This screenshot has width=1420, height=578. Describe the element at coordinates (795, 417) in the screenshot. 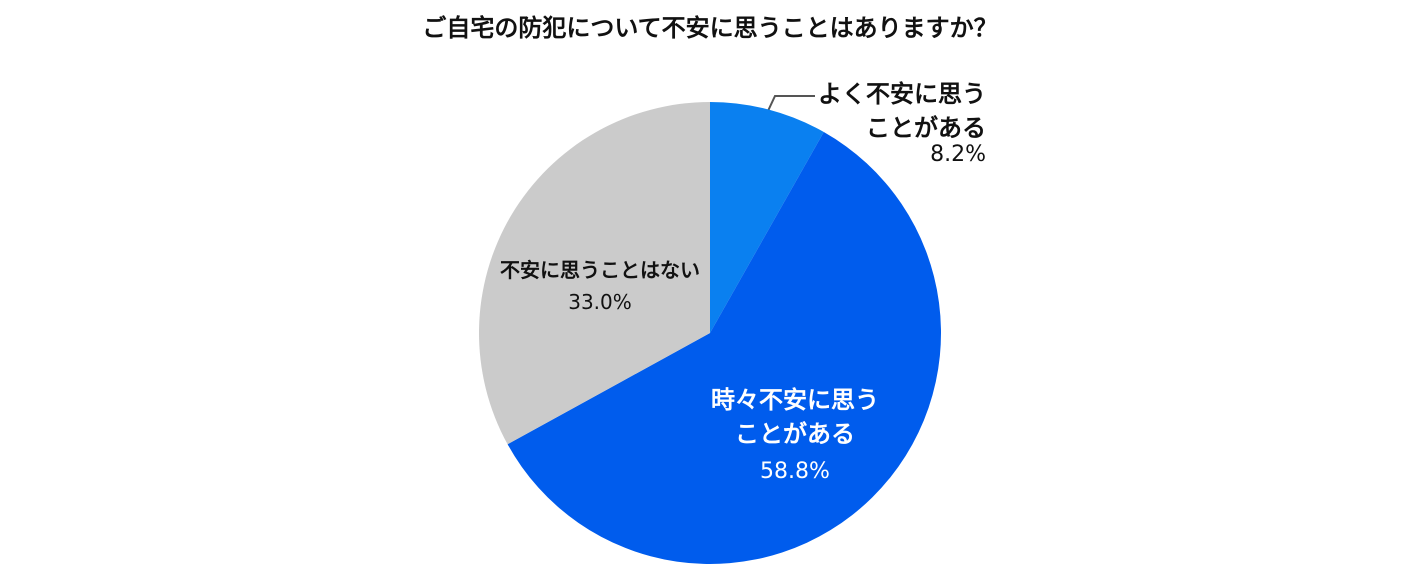

I see `slice-label: 時々不安に思うことがある` at that location.